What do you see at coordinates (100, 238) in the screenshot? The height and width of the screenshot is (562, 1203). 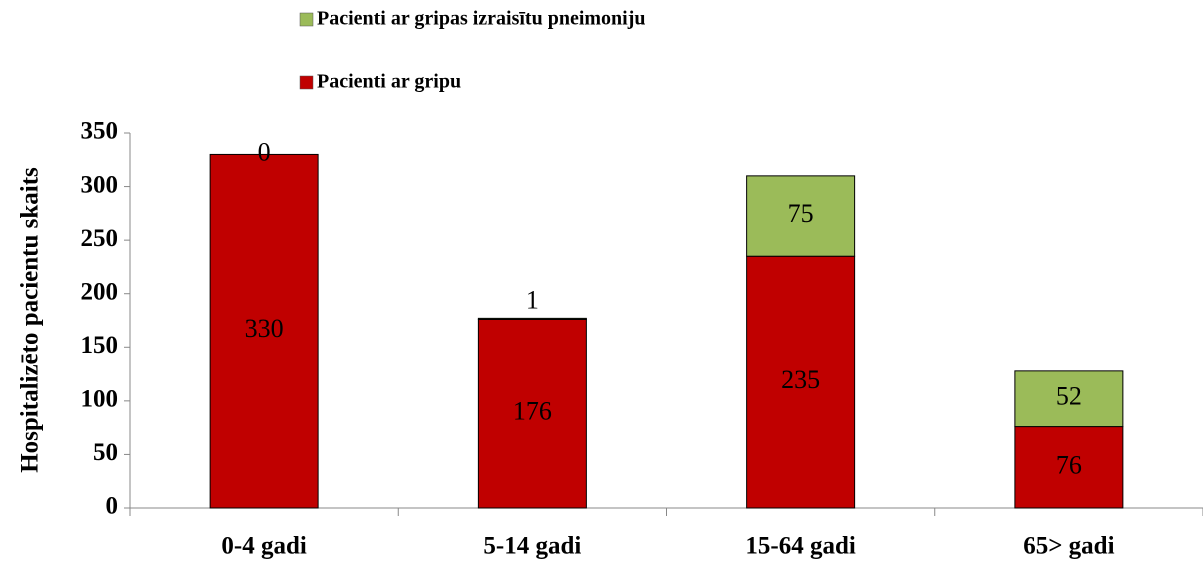 I see `y-tick-label: 250` at bounding box center [100, 238].